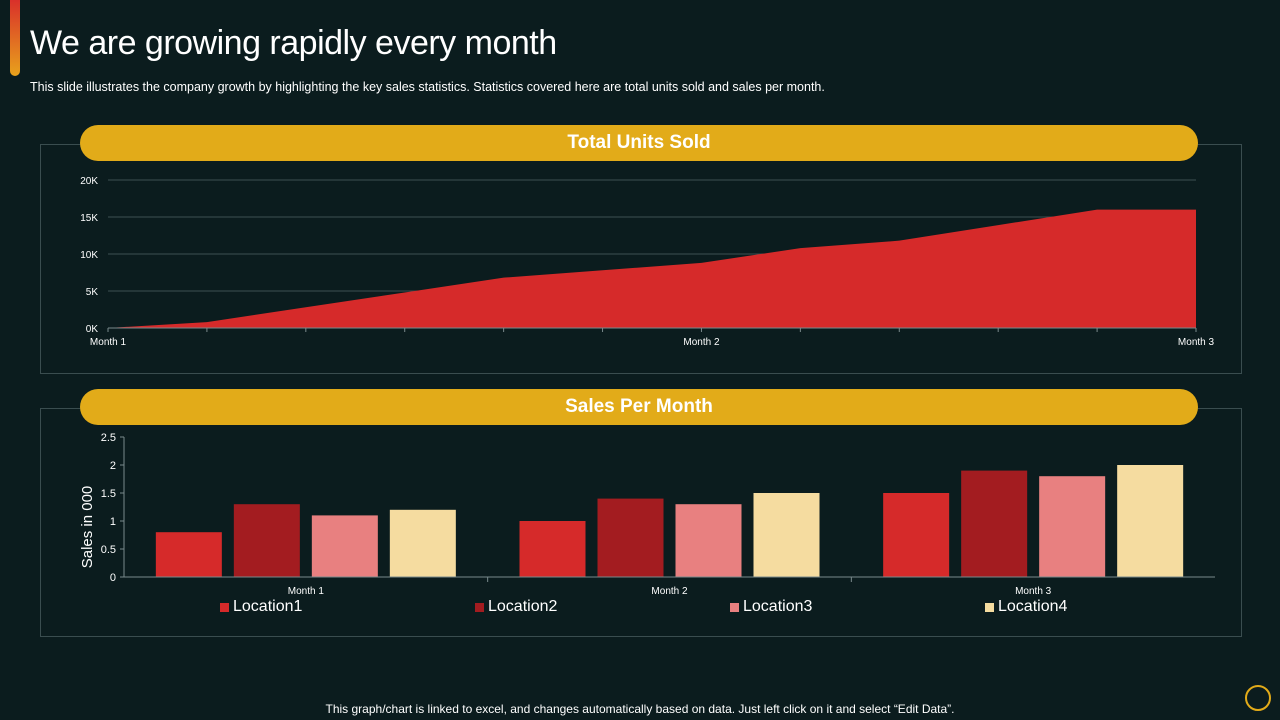  What do you see at coordinates (15, 38) in the screenshot?
I see `title-accent-bar` at bounding box center [15, 38].